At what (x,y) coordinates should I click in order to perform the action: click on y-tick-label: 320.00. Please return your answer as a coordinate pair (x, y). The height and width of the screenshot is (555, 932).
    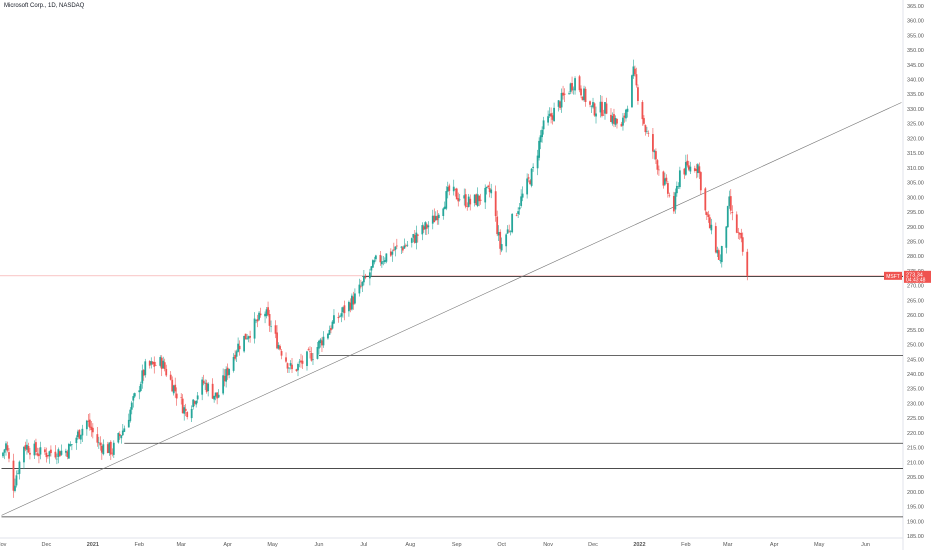
    Looking at the image, I should click on (915, 139).